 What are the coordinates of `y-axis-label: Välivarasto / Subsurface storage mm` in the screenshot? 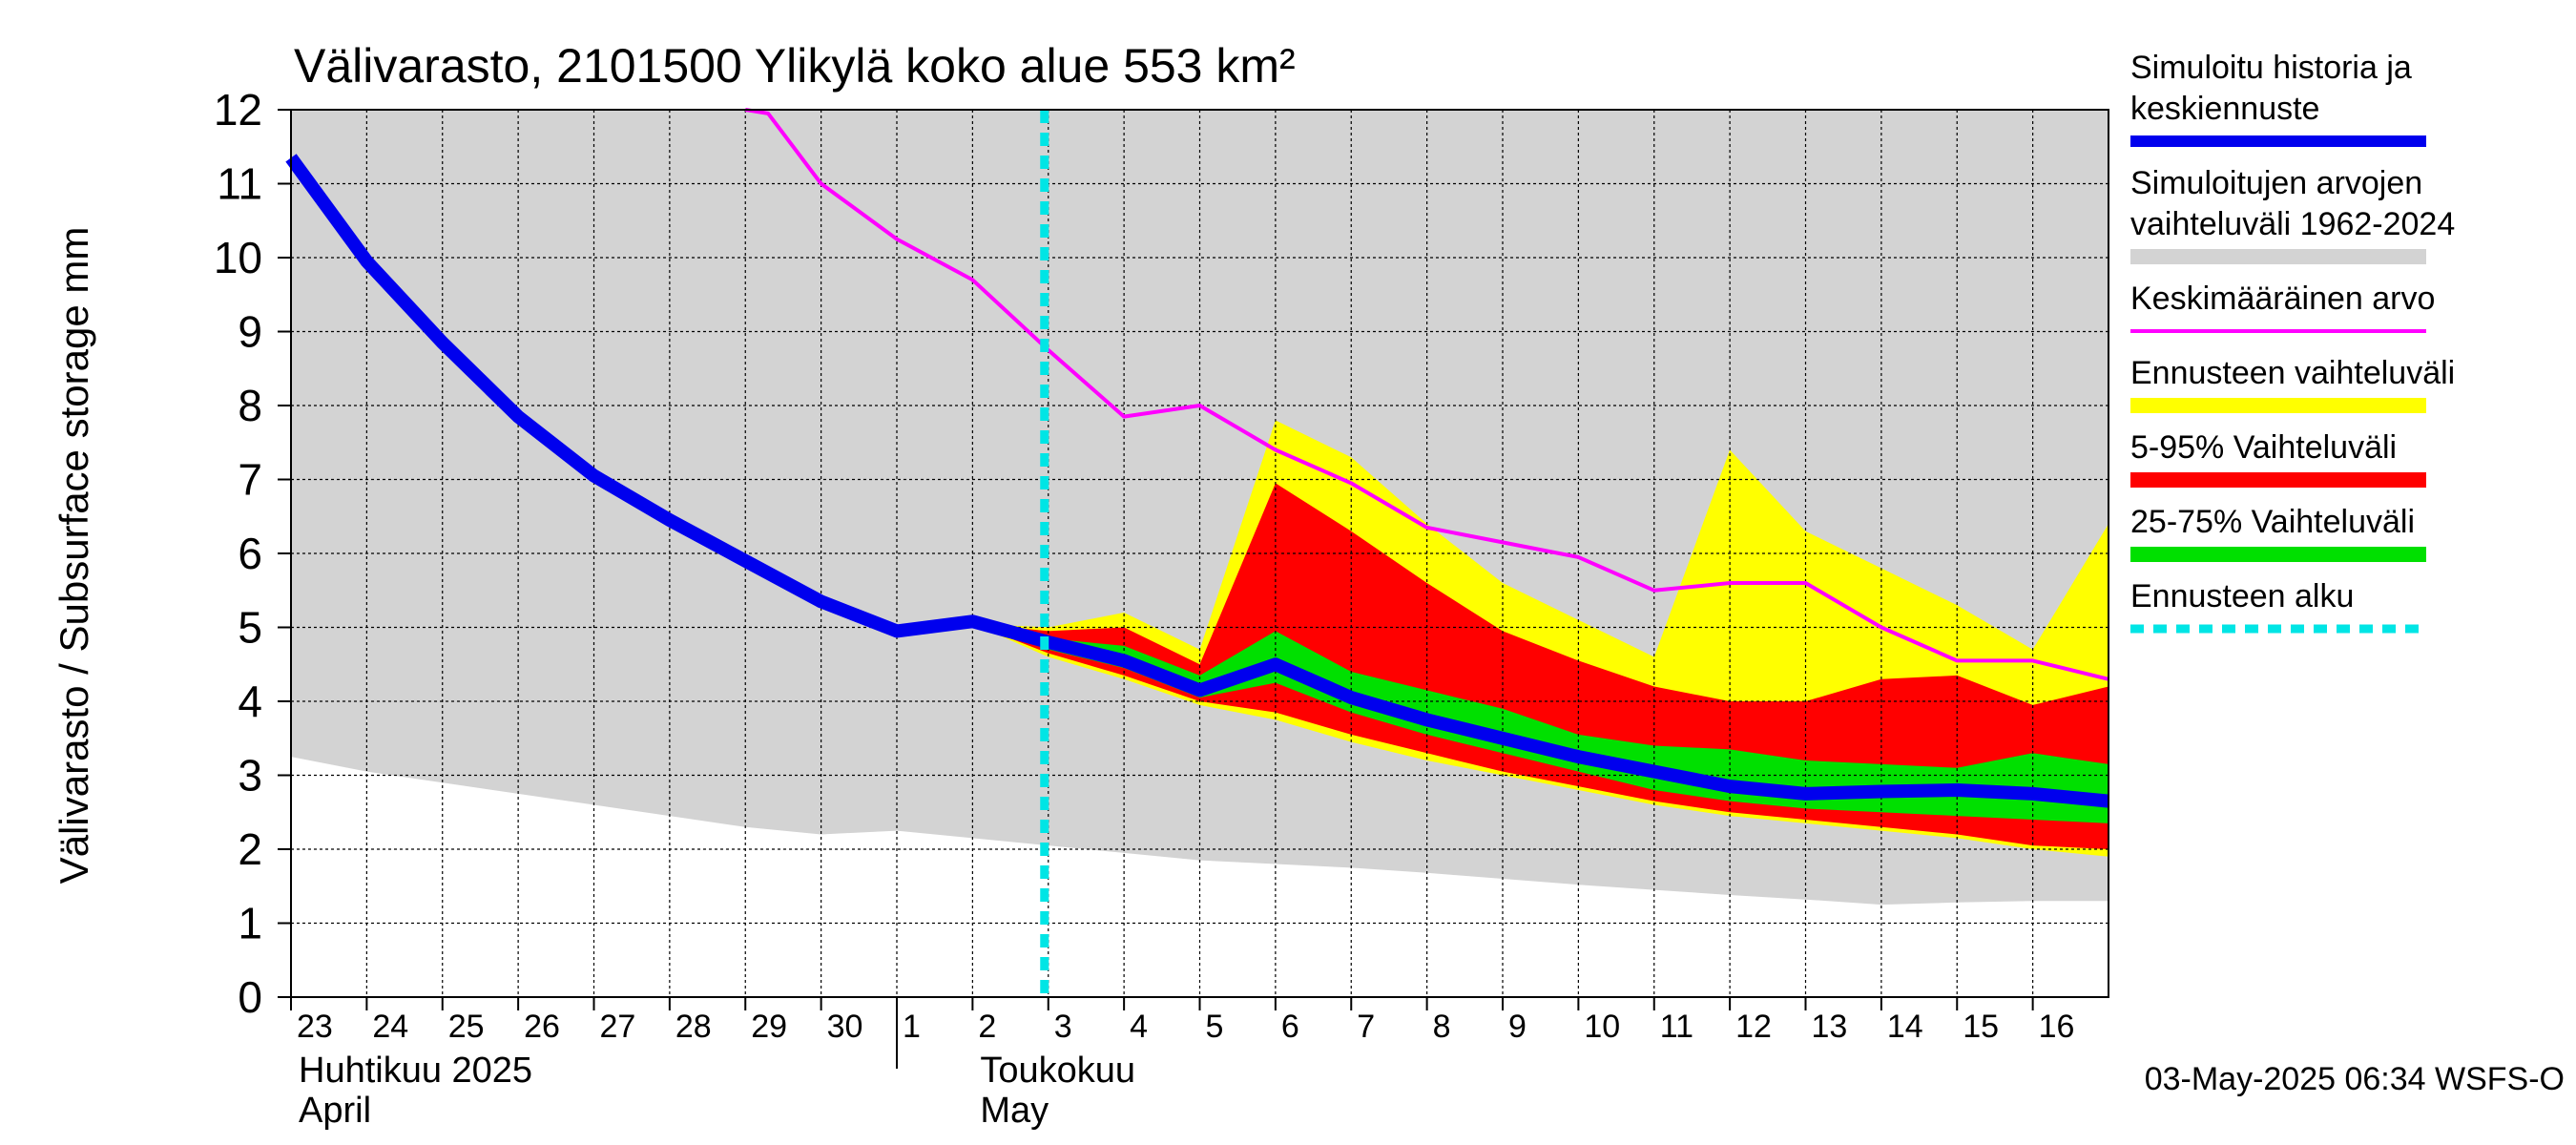 It's located at (74, 556).